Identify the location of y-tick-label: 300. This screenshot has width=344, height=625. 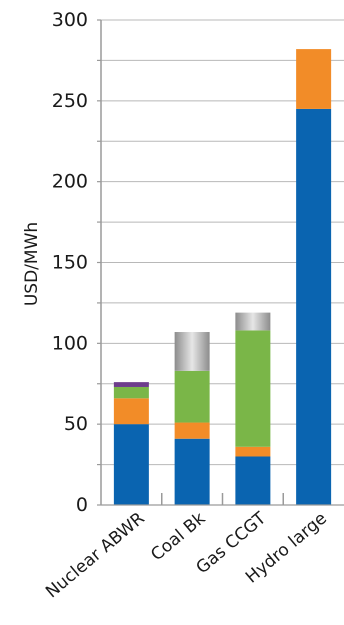
(70, 20).